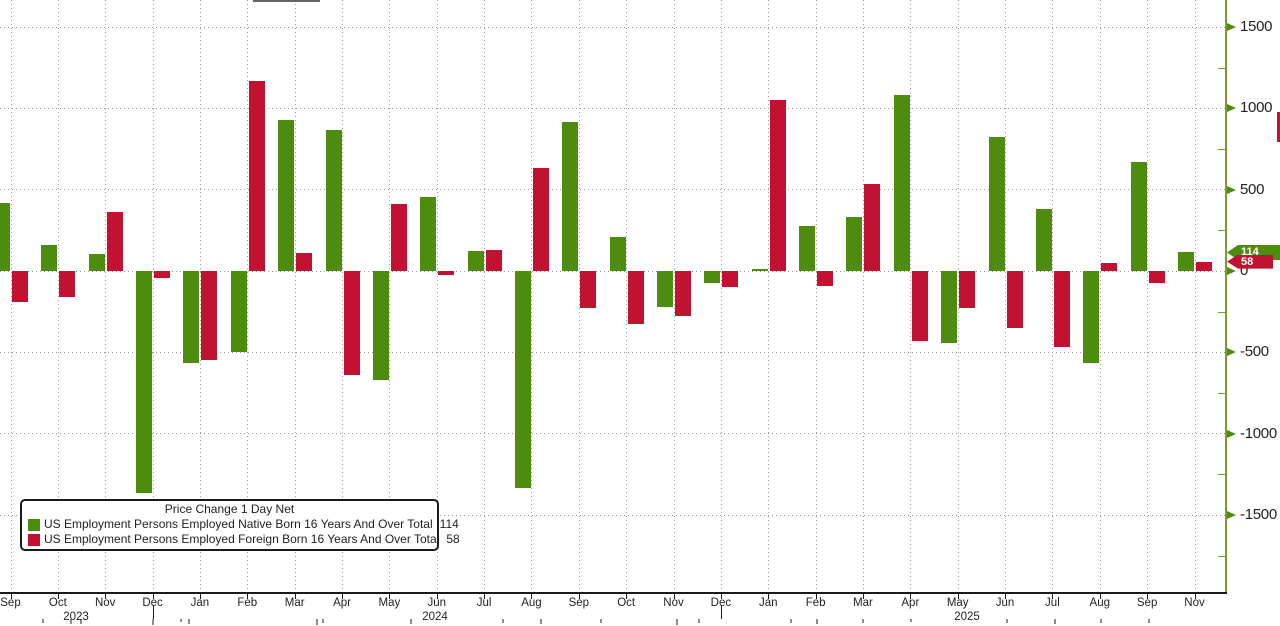 The height and width of the screenshot is (626, 1280). I want to click on x-axis-month-label: Nov, so click(1194, 603).